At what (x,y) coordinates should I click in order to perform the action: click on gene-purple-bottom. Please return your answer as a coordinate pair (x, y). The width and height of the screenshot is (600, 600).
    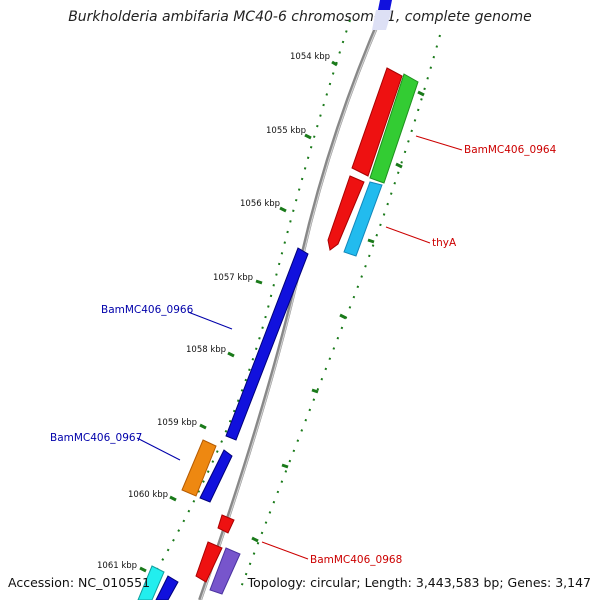
    Looking at the image, I should click on (225, 571).